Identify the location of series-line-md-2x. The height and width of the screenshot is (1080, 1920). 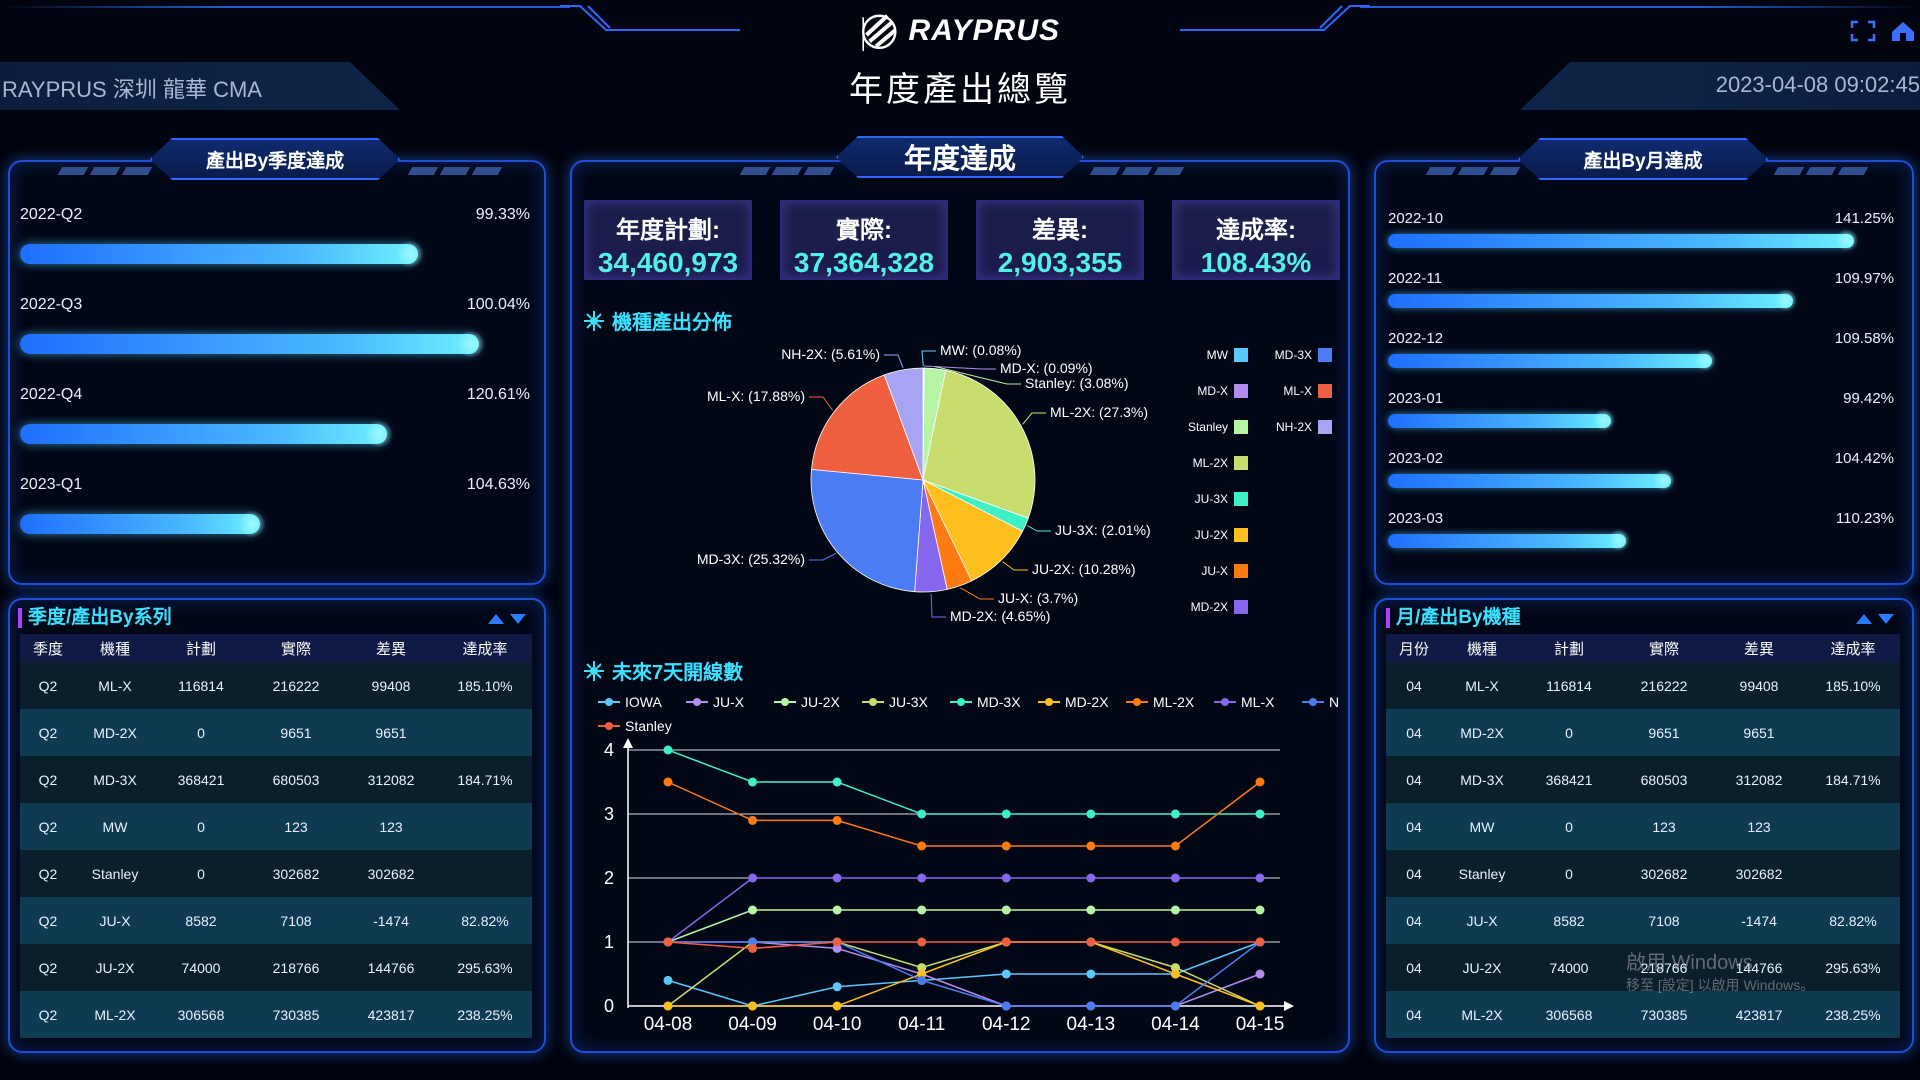
(964, 974).